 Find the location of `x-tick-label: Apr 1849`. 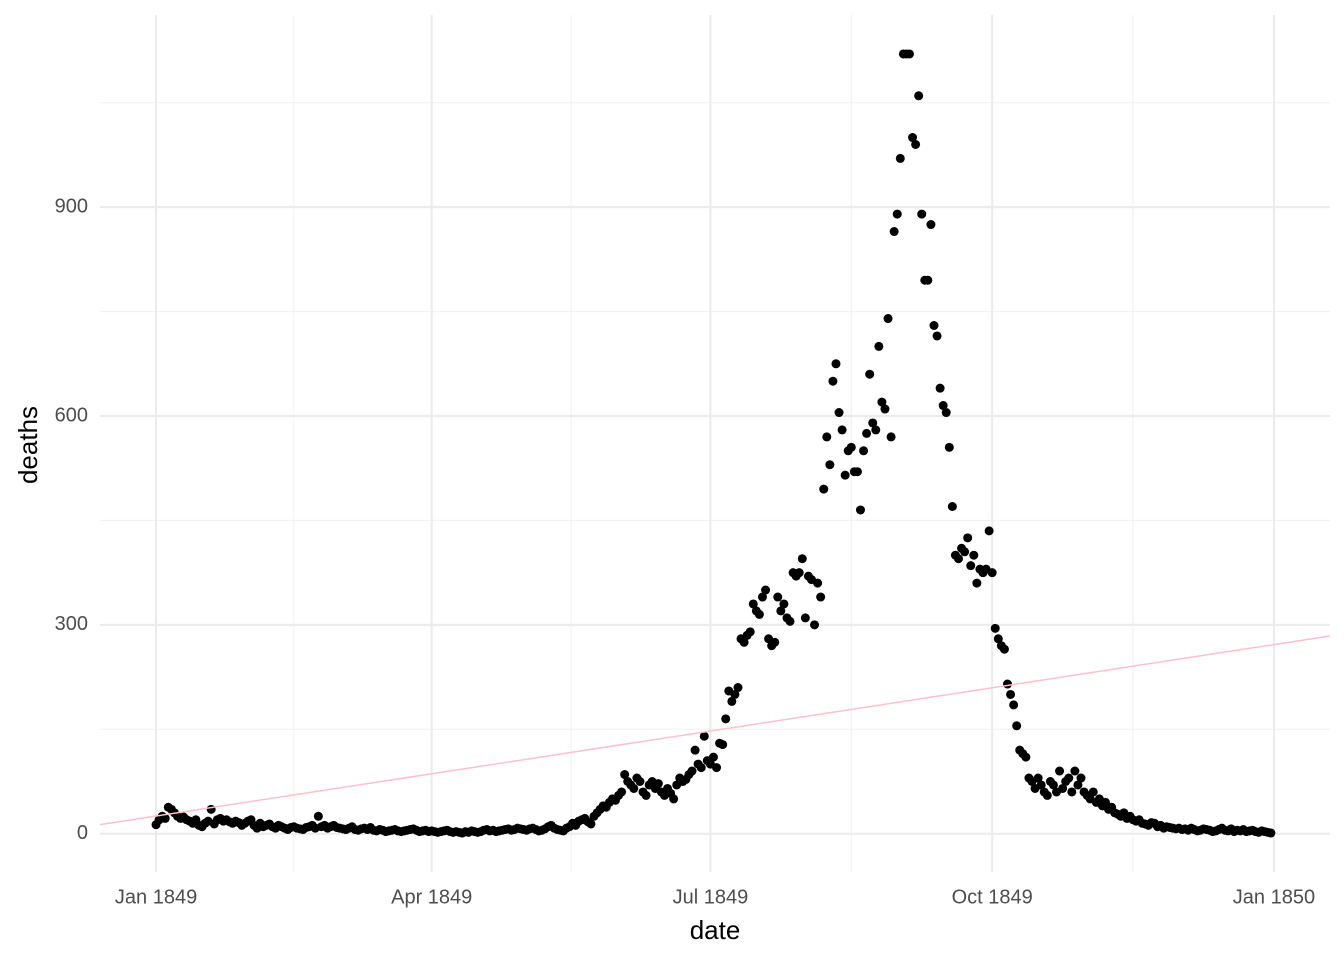

x-tick-label: Apr 1849 is located at coordinates (431, 897).